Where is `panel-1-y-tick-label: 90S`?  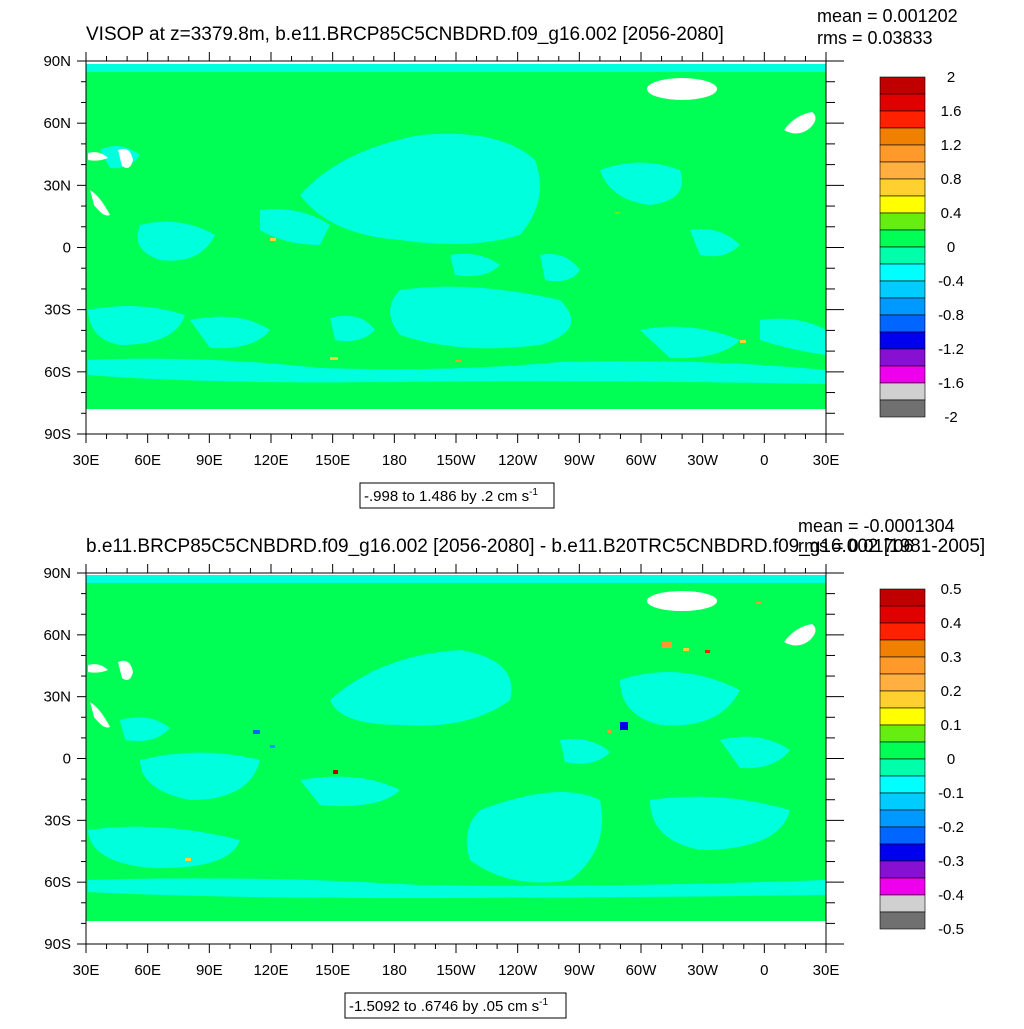 panel-1-y-tick-label: 90S is located at coordinates (57, 434).